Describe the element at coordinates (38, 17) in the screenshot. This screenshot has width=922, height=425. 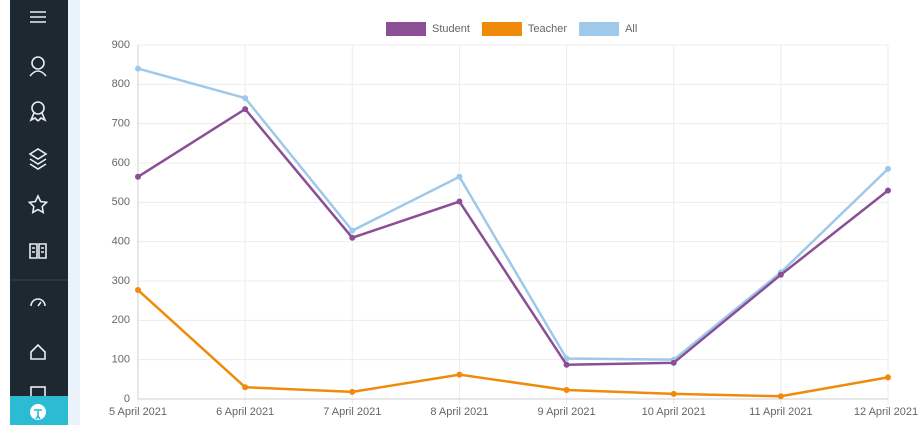
I see `menu-icon` at that location.